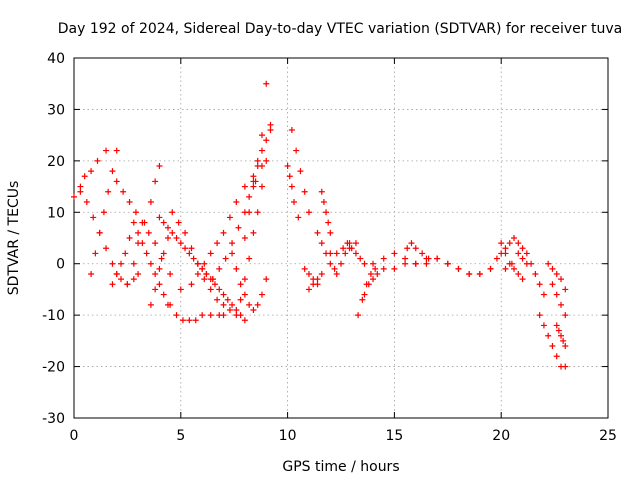  I want to click on y-tick-label: -10, so click(53, 316).